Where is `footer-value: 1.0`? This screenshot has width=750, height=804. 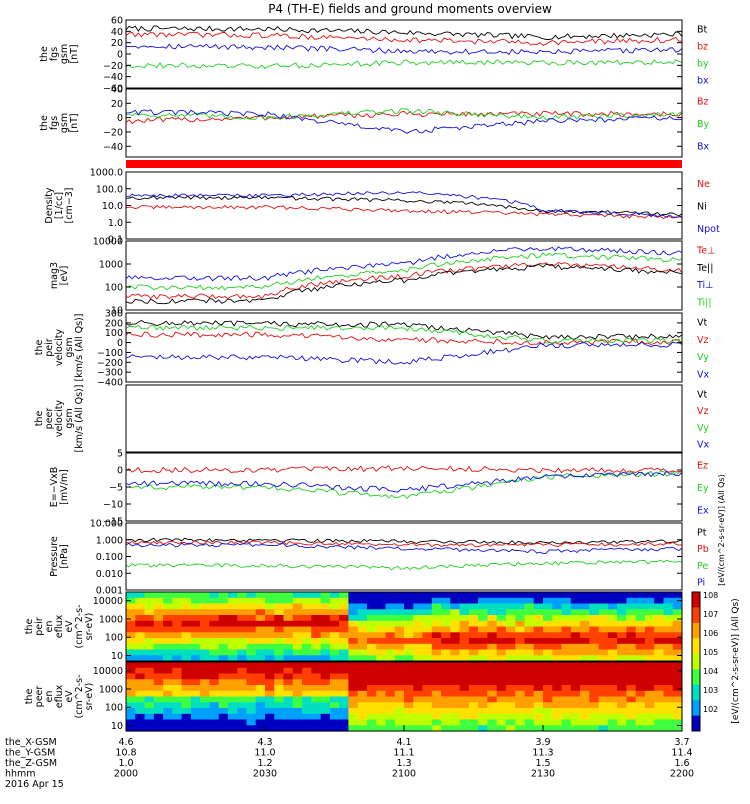 footer-value: 1.0 is located at coordinates (125, 763).